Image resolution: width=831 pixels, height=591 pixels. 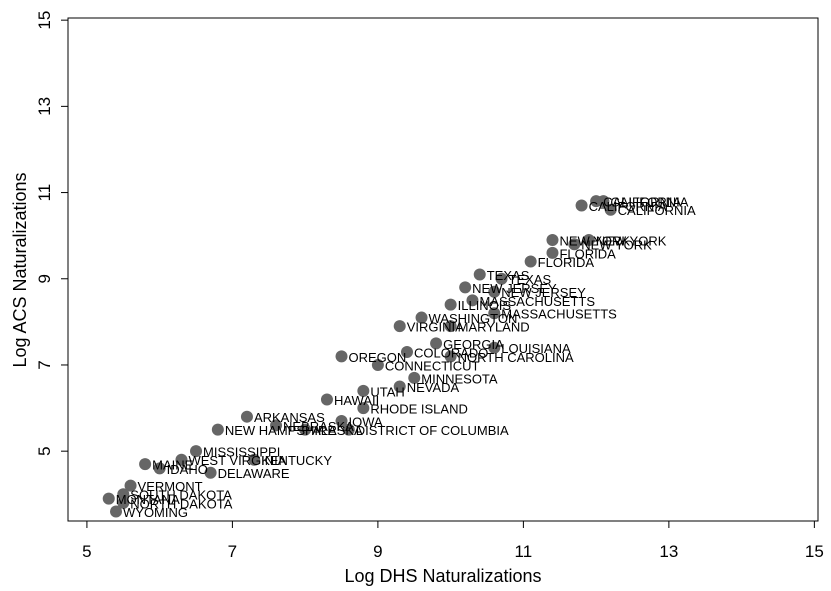 What do you see at coordinates (473, 344) in the screenshot?
I see `point-label: GEORGIA` at bounding box center [473, 344].